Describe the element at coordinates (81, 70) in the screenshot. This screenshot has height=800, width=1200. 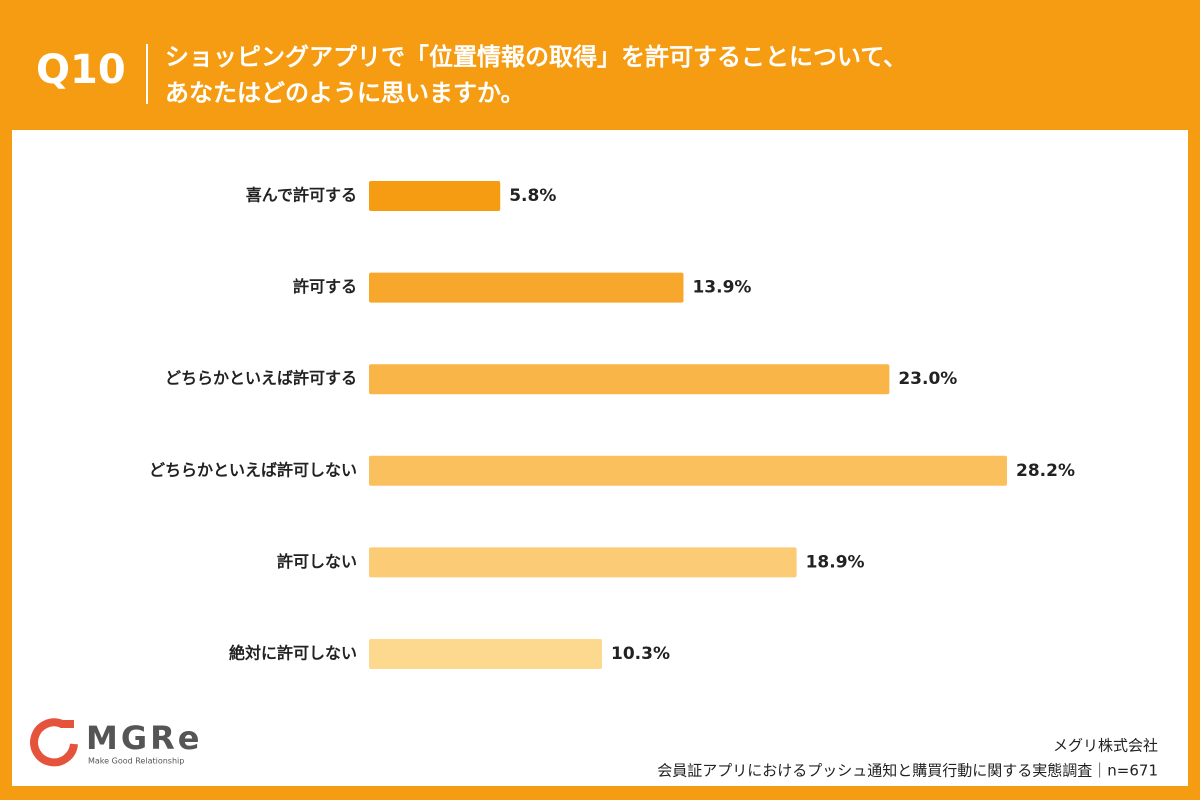
I see `question-number: Q10` at that location.